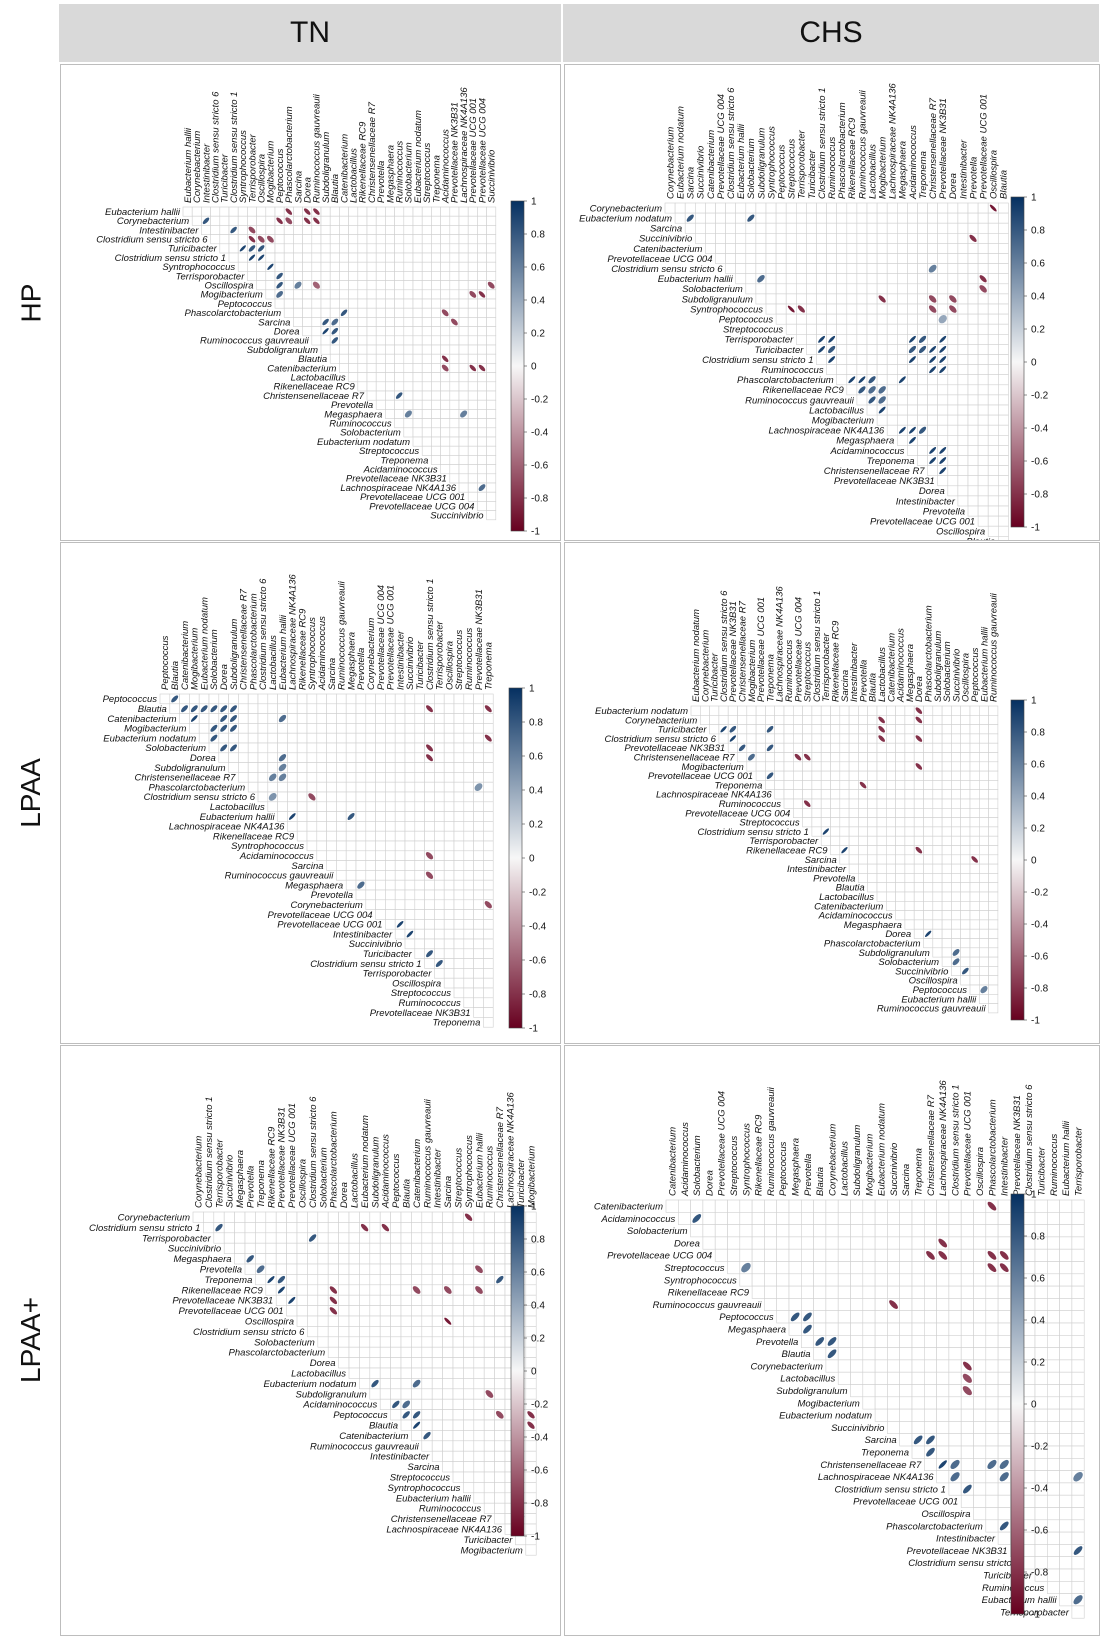 This screenshot has width=1102, height=1637. Describe the element at coordinates (817, 646) in the screenshot. I see `column-taxon-label: Clostridium sensu stricto 1` at that location.